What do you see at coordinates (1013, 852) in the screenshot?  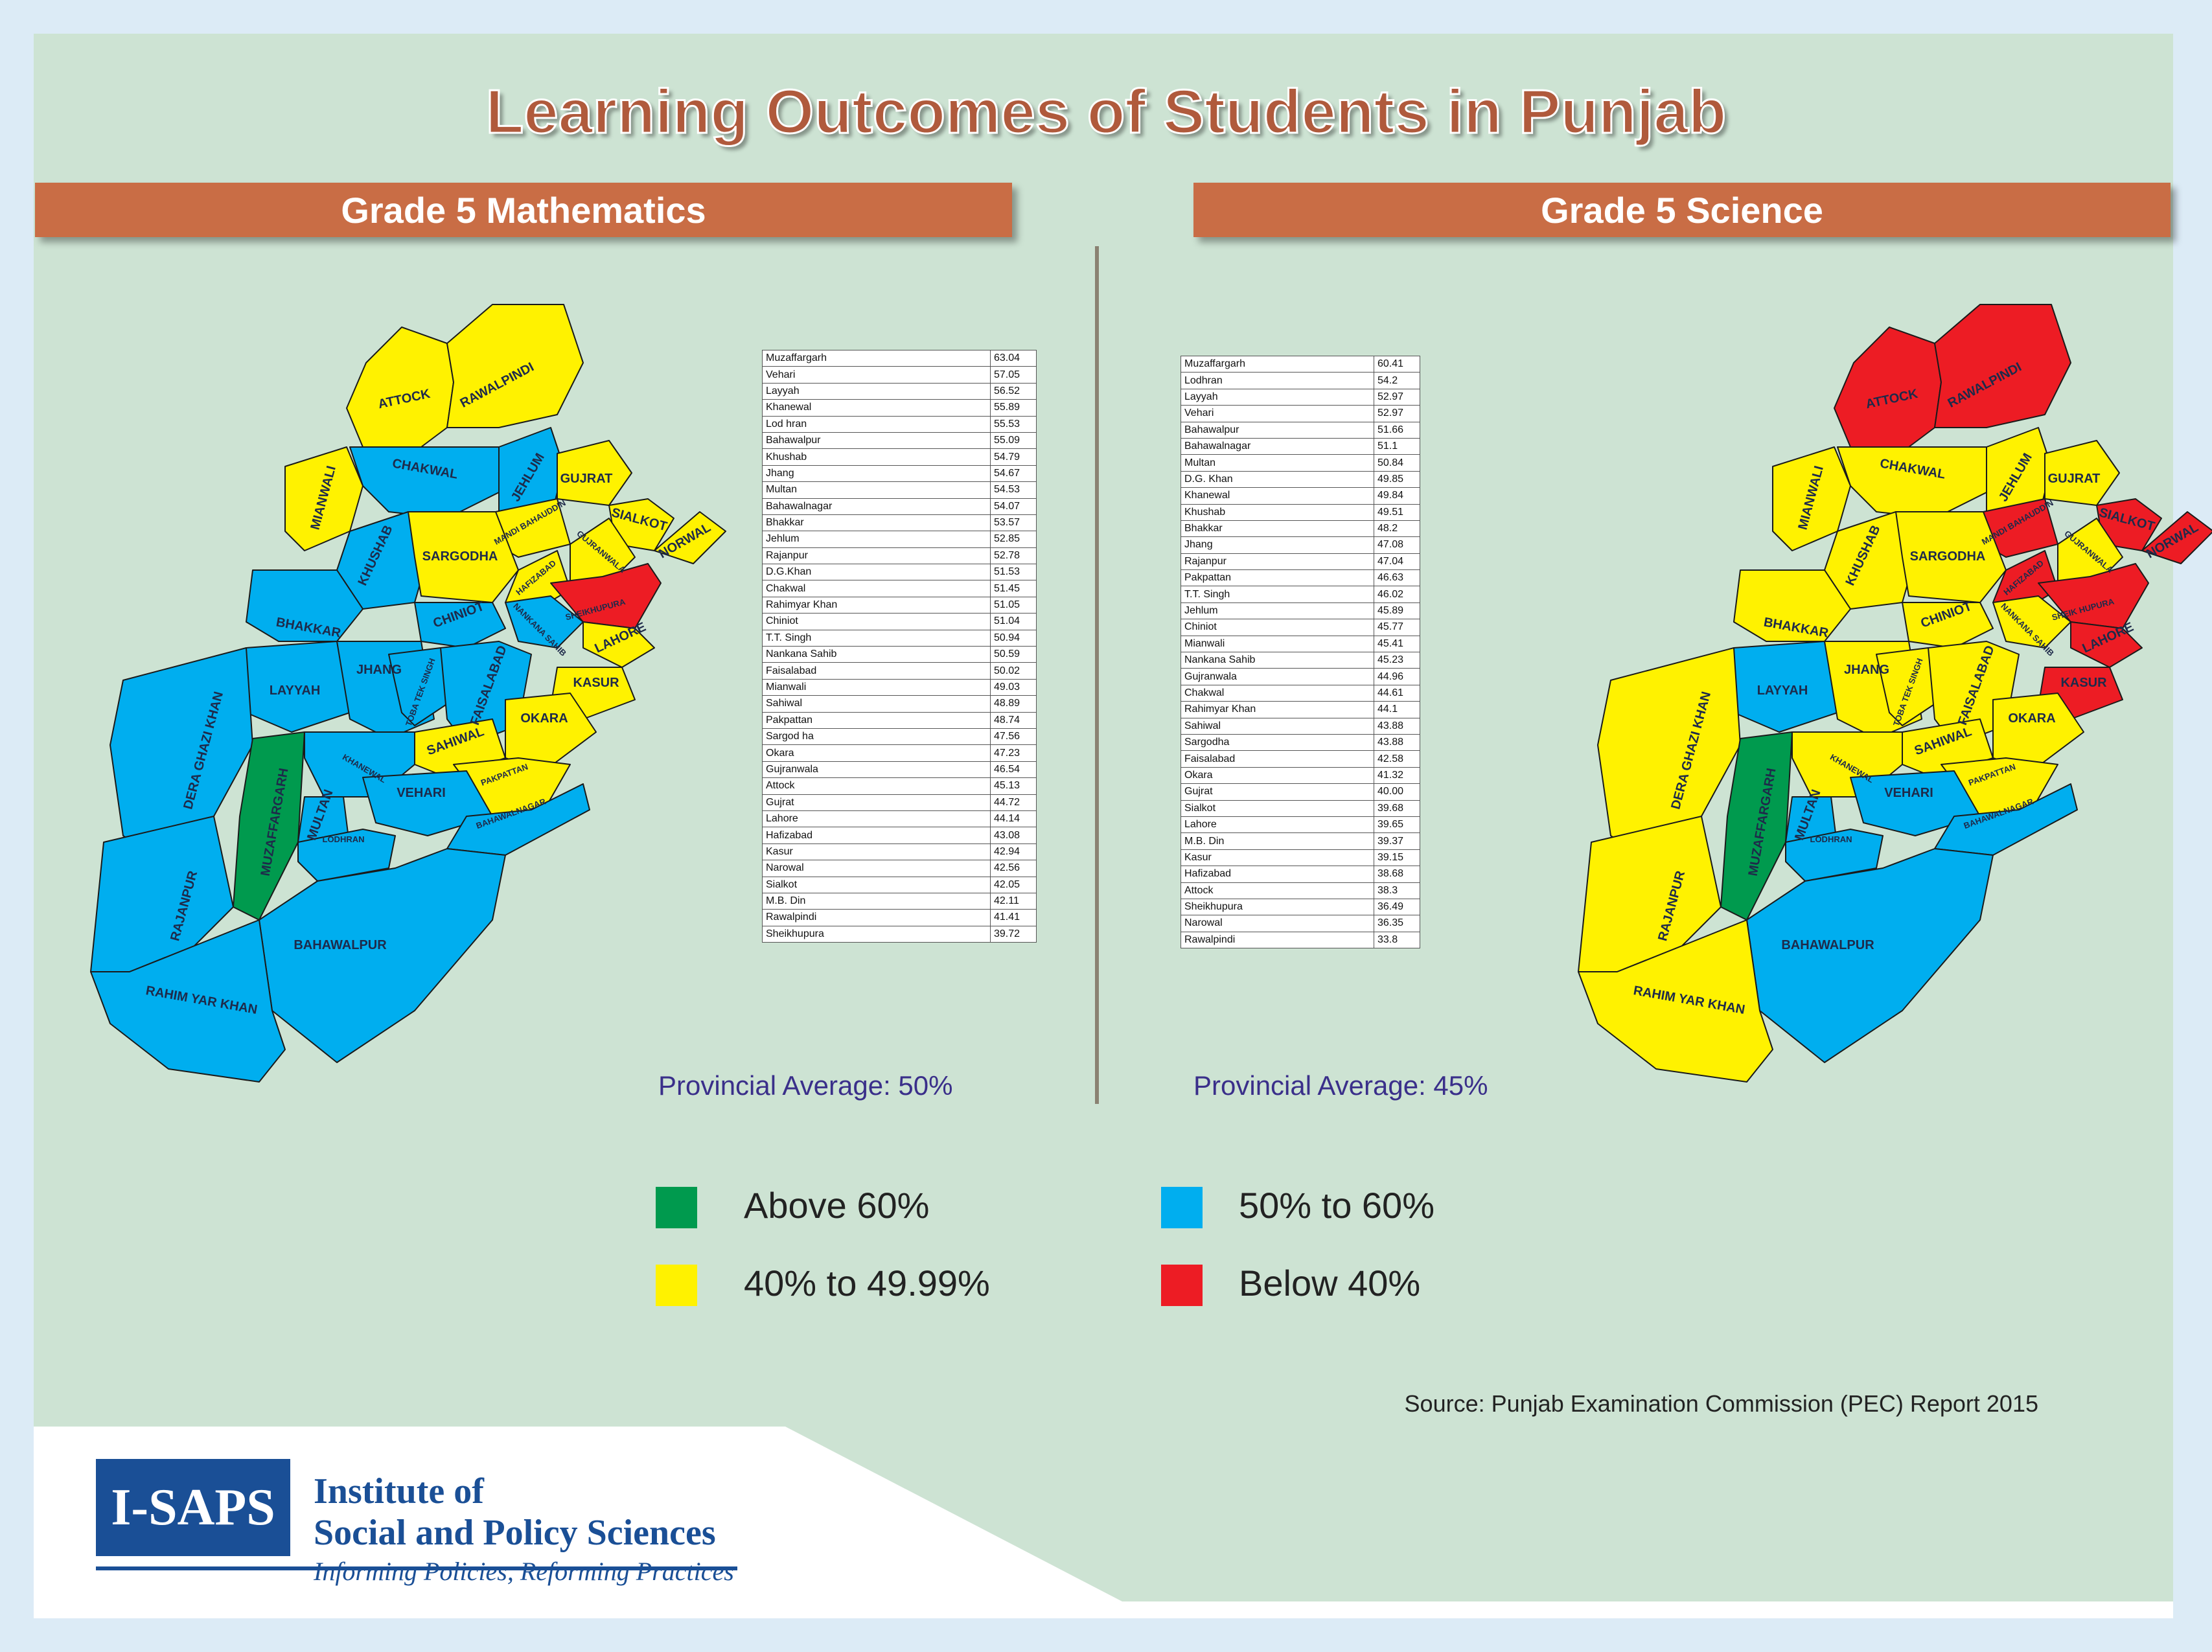 I see `district-score: 42.94` at bounding box center [1013, 852].